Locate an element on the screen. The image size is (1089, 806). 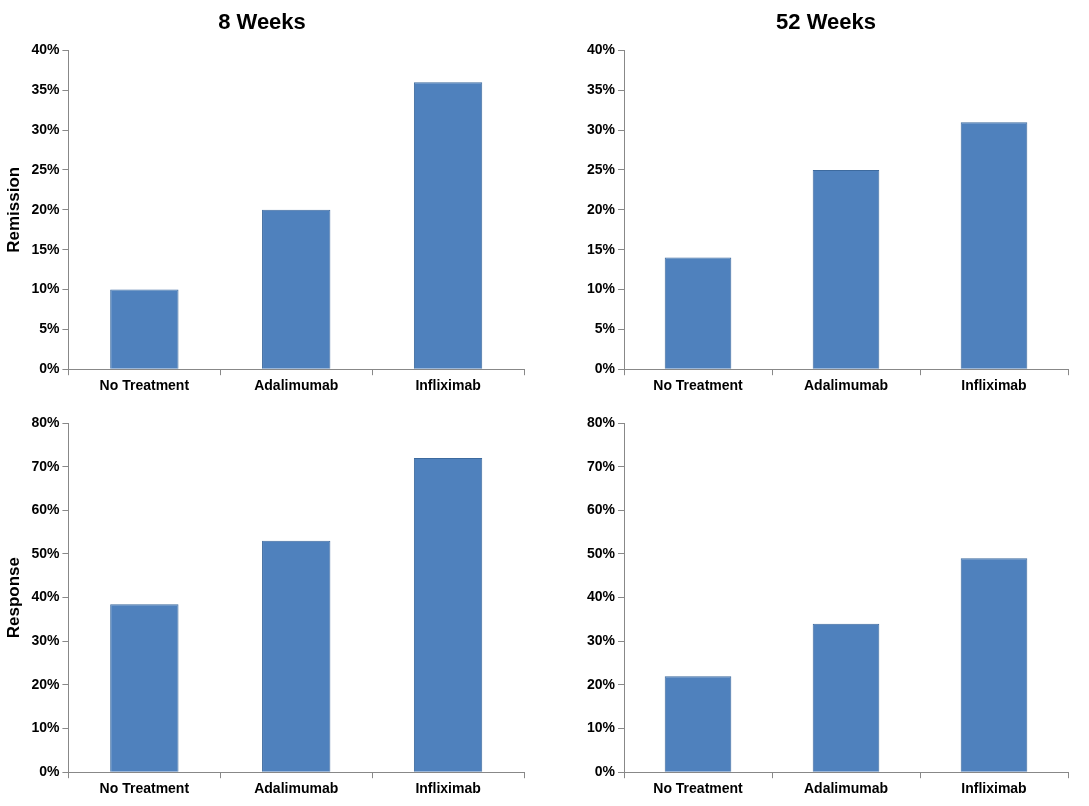
chart-title: 8 Weeks is located at coordinates (262, 22).